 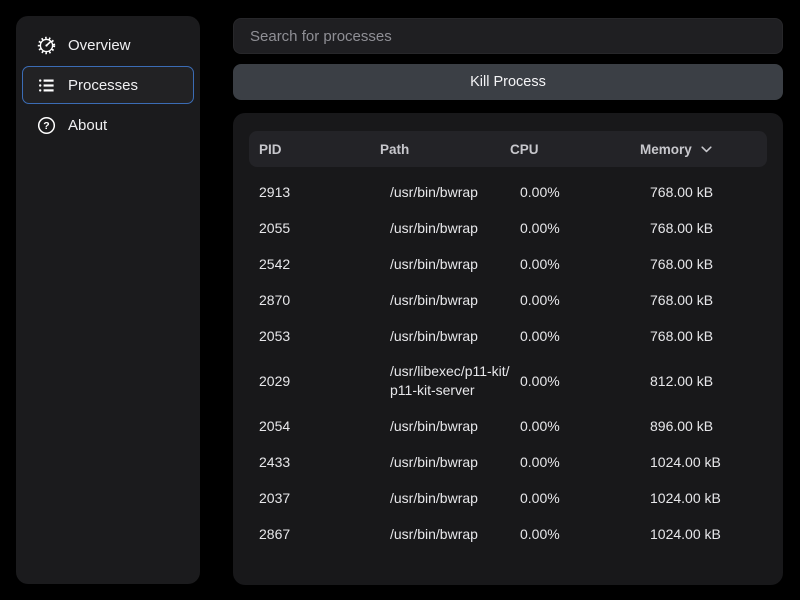 I want to click on cell-memory: 896.00 kB, so click(x=682, y=425).